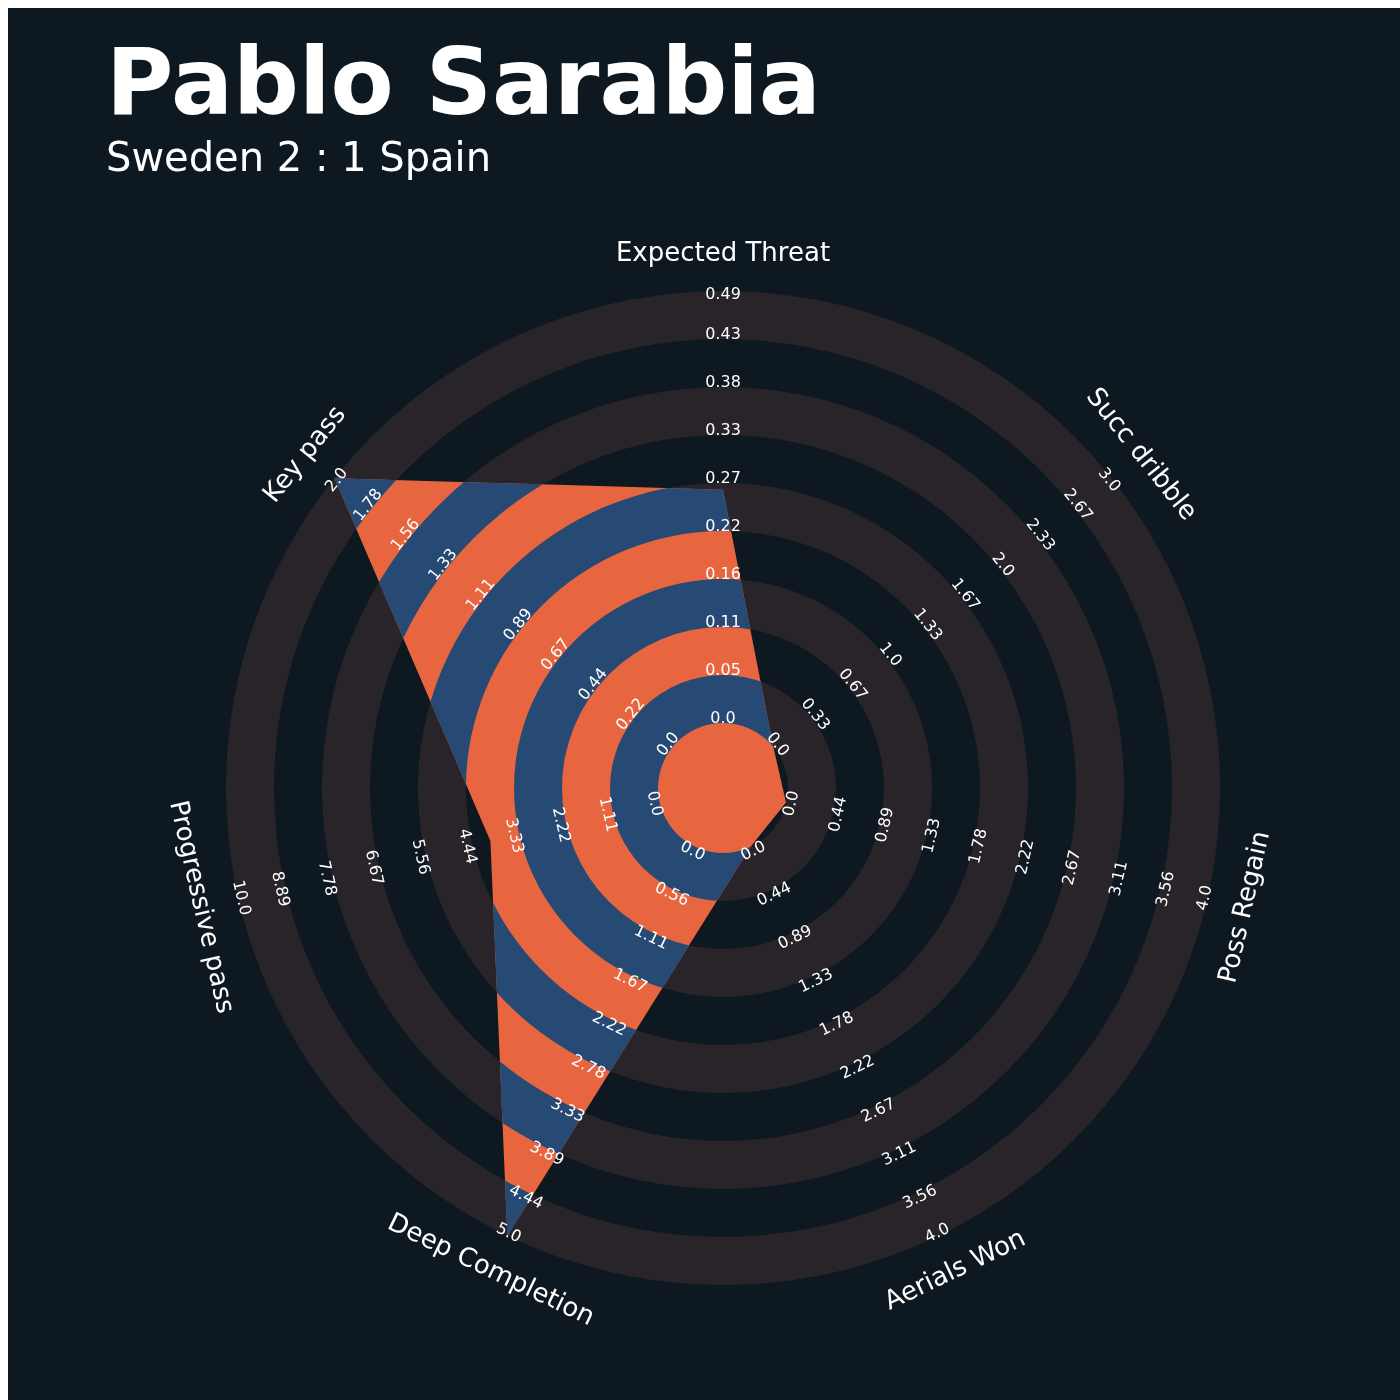 This screenshot has height=1400, width=1400. What do you see at coordinates (630, 980) in the screenshot?
I see `text: 1.67` at bounding box center [630, 980].